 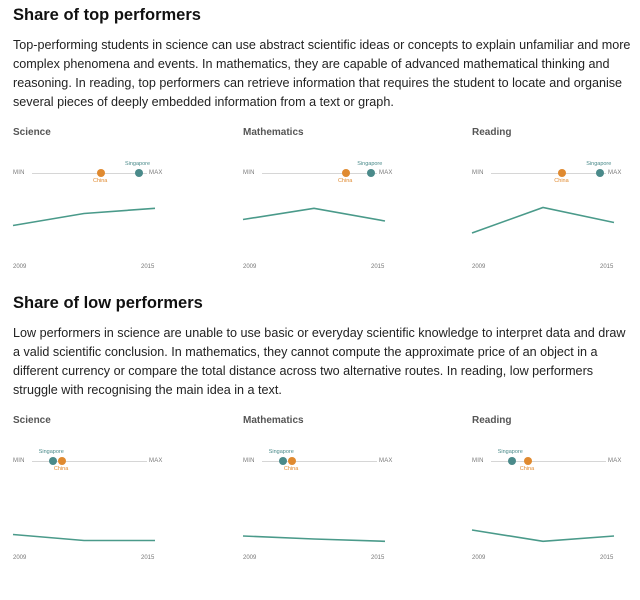 I want to click on section-title: Share of top performers, so click(x=107, y=15).